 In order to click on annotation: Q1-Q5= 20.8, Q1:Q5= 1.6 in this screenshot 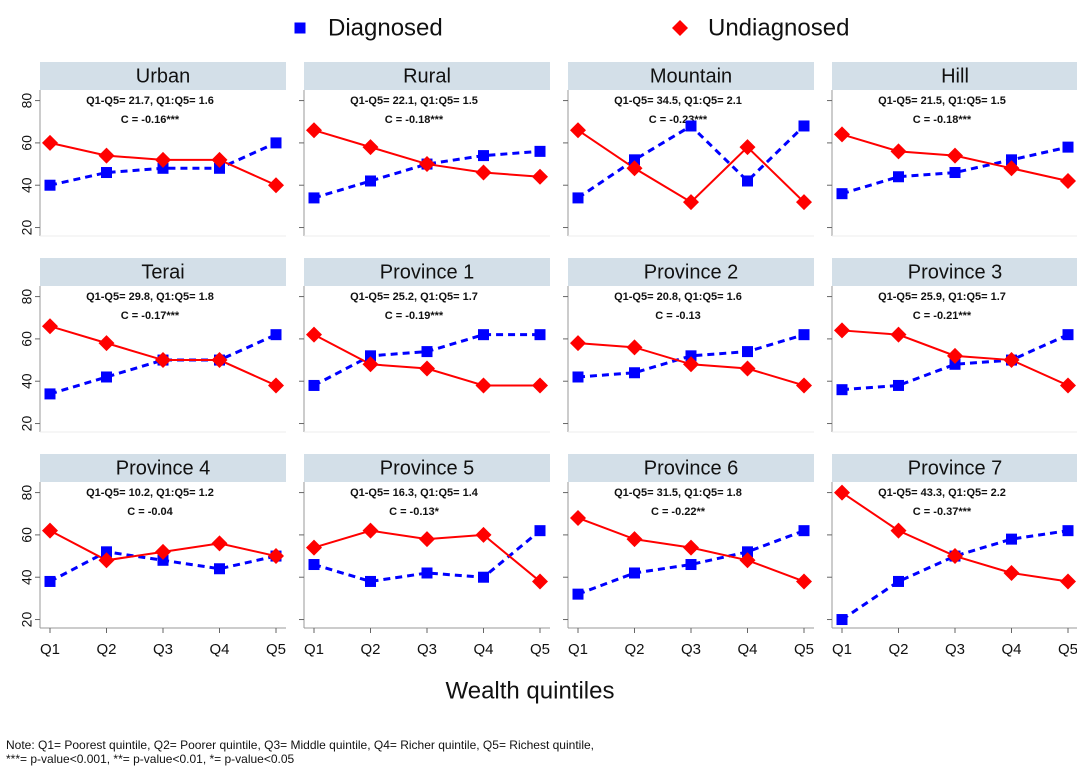, I will do `click(678, 297)`.